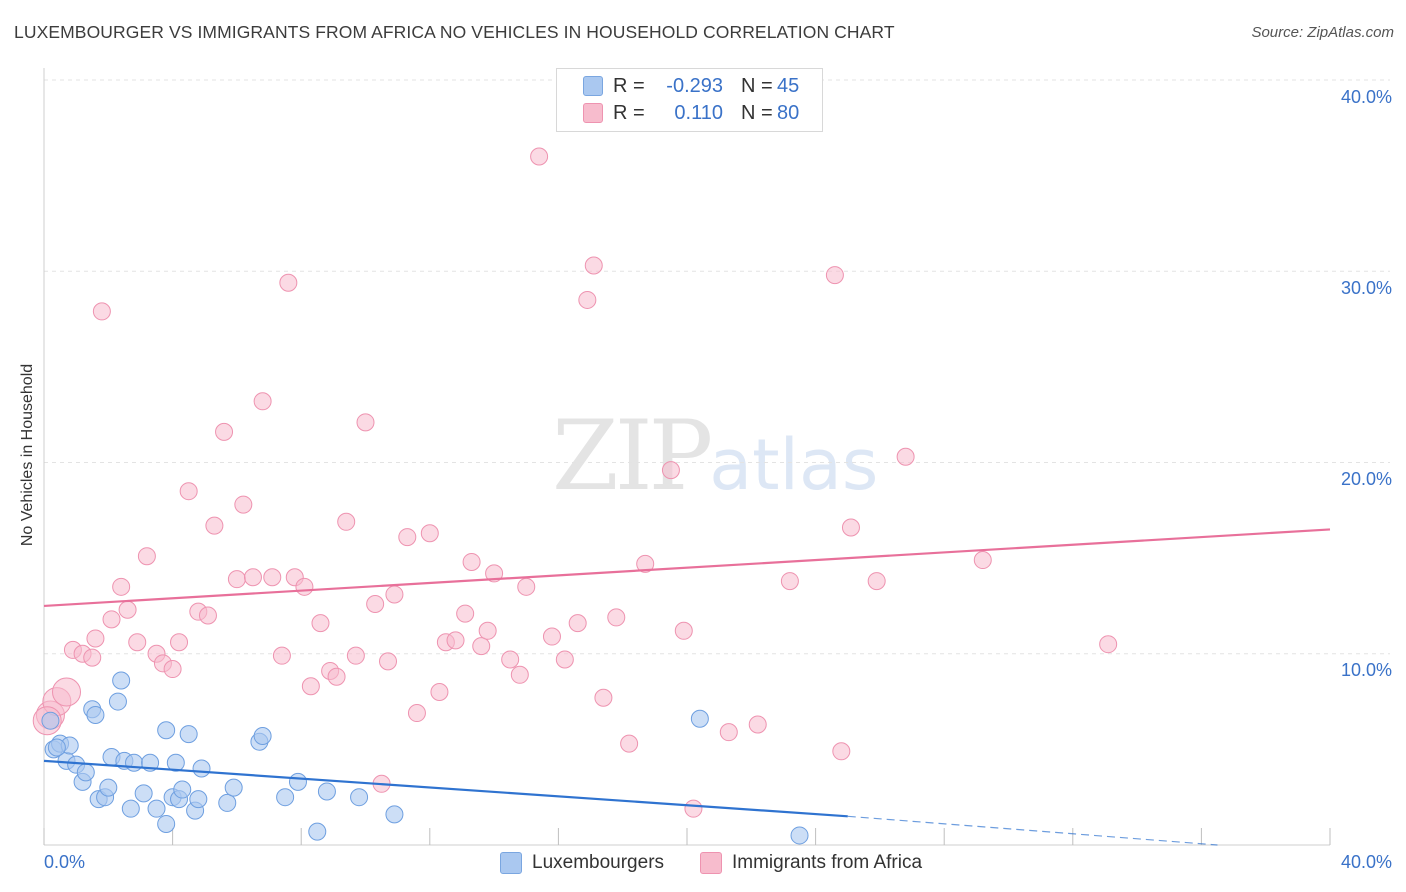 This screenshot has width=1406, height=892. What do you see at coordinates (1032, 830) in the screenshot?
I see `luxembourger-trend-extension` at bounding box center [1032, 830].